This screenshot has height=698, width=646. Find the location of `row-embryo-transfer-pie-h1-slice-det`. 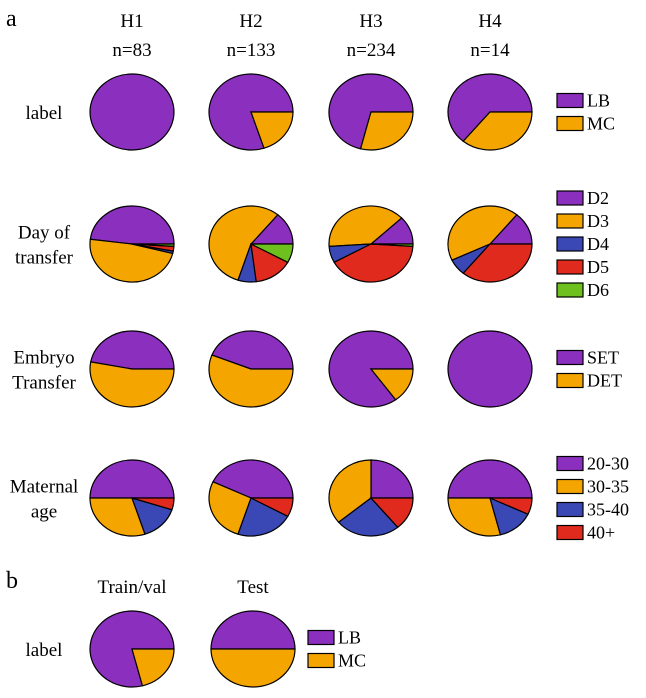

row-embryo-transfer-pie-h1-slice-det is located at coordinates (132, 384).